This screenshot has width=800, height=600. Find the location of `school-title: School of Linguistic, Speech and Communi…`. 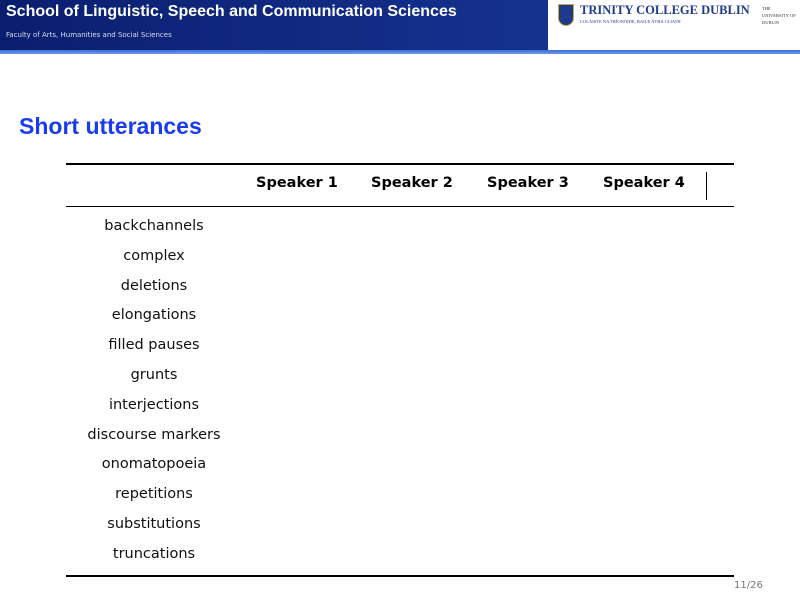

school-title: School of Linguistic, Speech and Communi… is located at coordinates (231, 11).